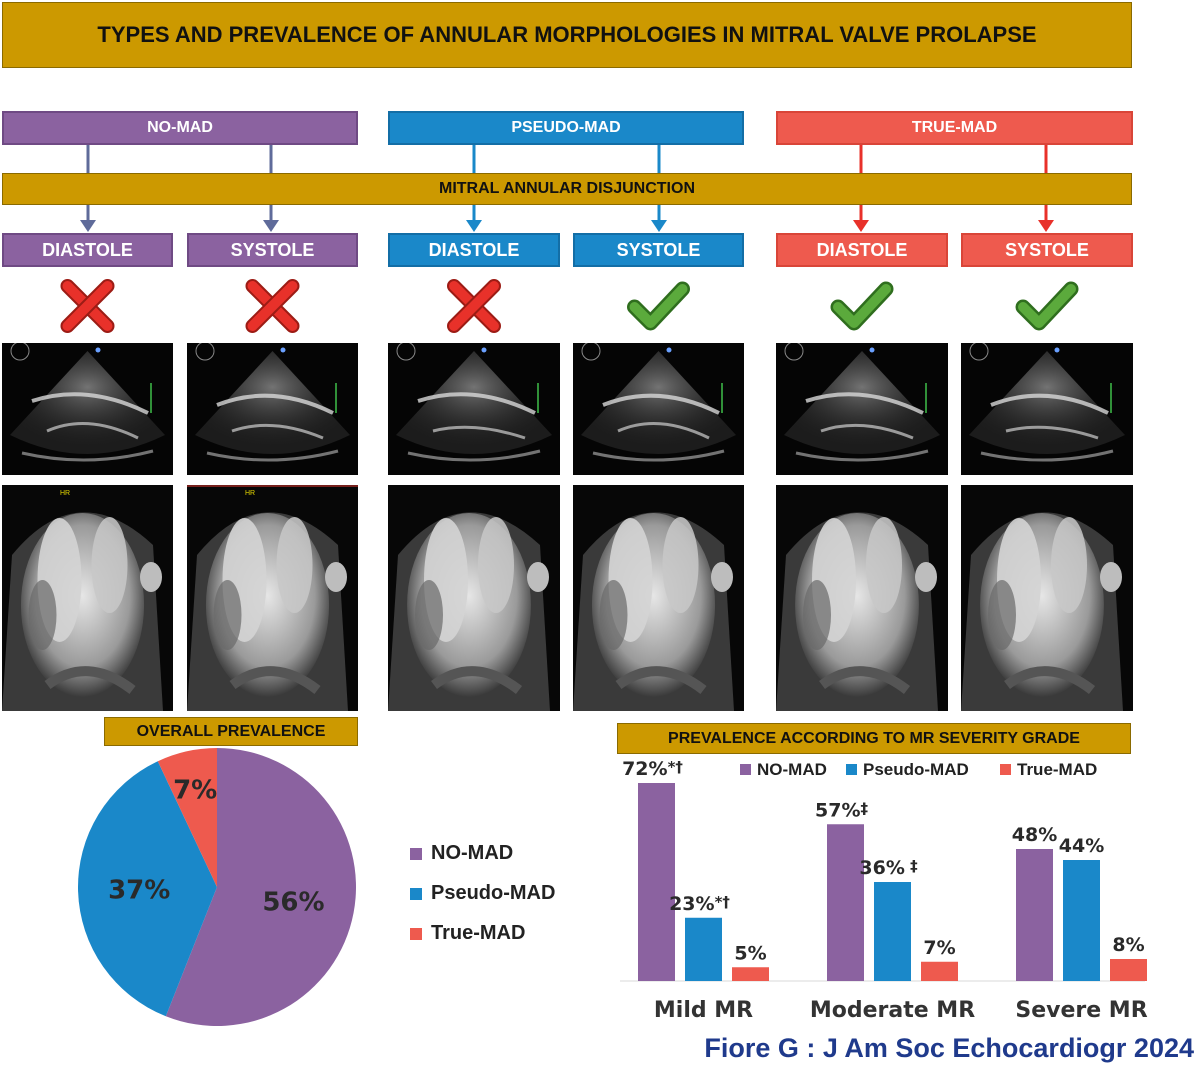 This screenshot has height=1066, width=1200. Describe the element at coordinates (1081, 1010) in the screenshot. I see `bar-category-label: Severe MR` at that location.